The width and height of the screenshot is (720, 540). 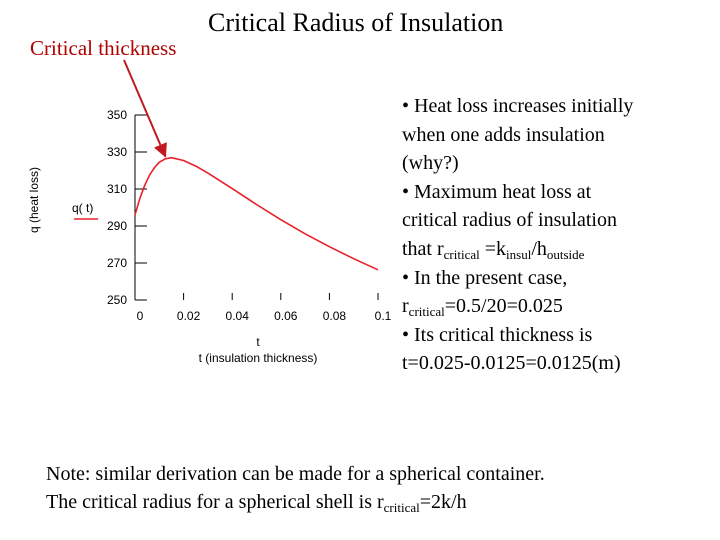 I want to click on x-tick-label: 0, so click(x=140, y=316).